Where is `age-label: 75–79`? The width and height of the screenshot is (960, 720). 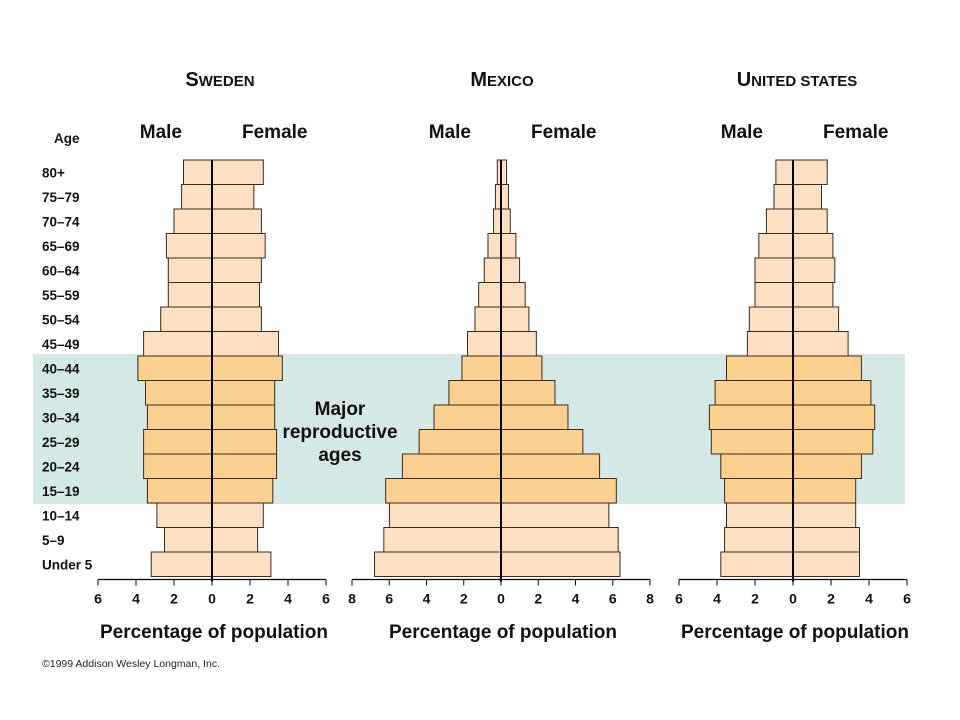 age-label: 75–79 is located at coordinates (61, 197).